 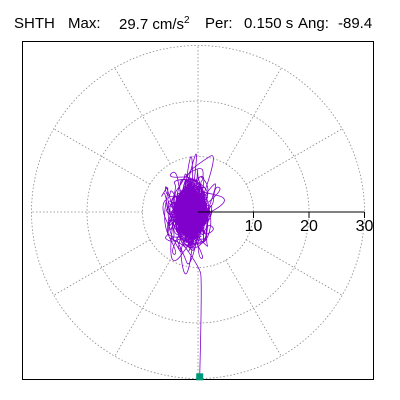 What do you see at coordinates (355, 23) in the screenshot?
I see `angle-value: -89.4` at bounding box center [355, 23].